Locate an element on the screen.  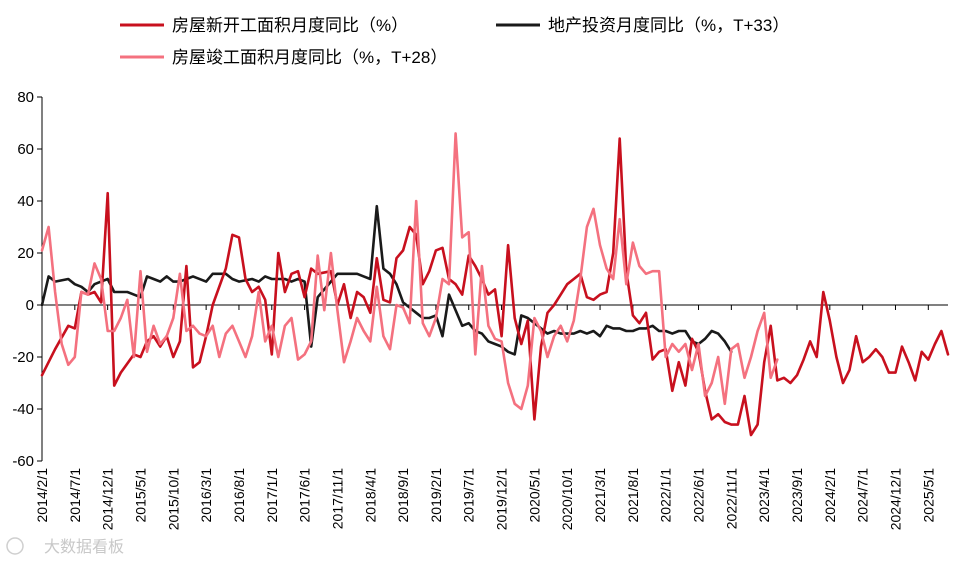
y-tick-label: 60 is located at coordinates (25, 149).